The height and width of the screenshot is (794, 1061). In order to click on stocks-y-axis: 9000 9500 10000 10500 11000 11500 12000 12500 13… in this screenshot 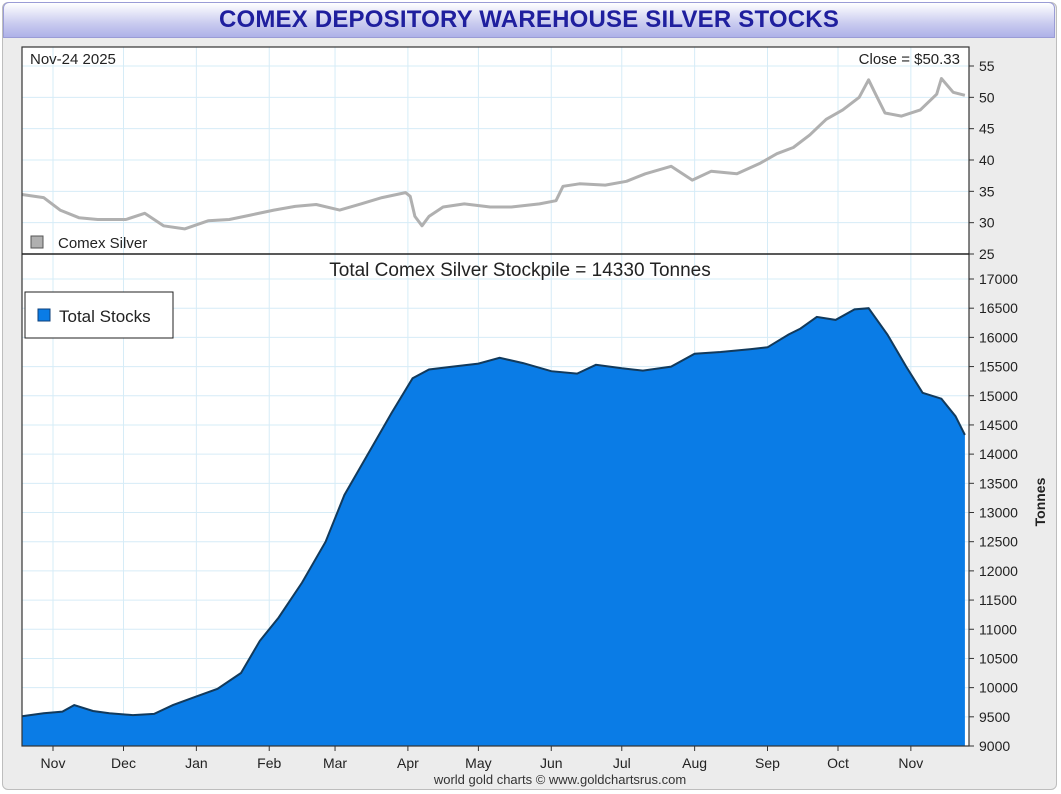, I will do `click(993, 512)`.